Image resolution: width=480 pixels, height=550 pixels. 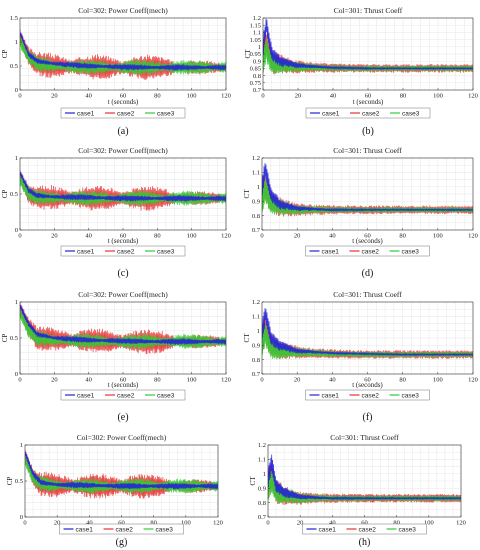 I want to click on panel-caption: (c), so click(x=122, y=273).